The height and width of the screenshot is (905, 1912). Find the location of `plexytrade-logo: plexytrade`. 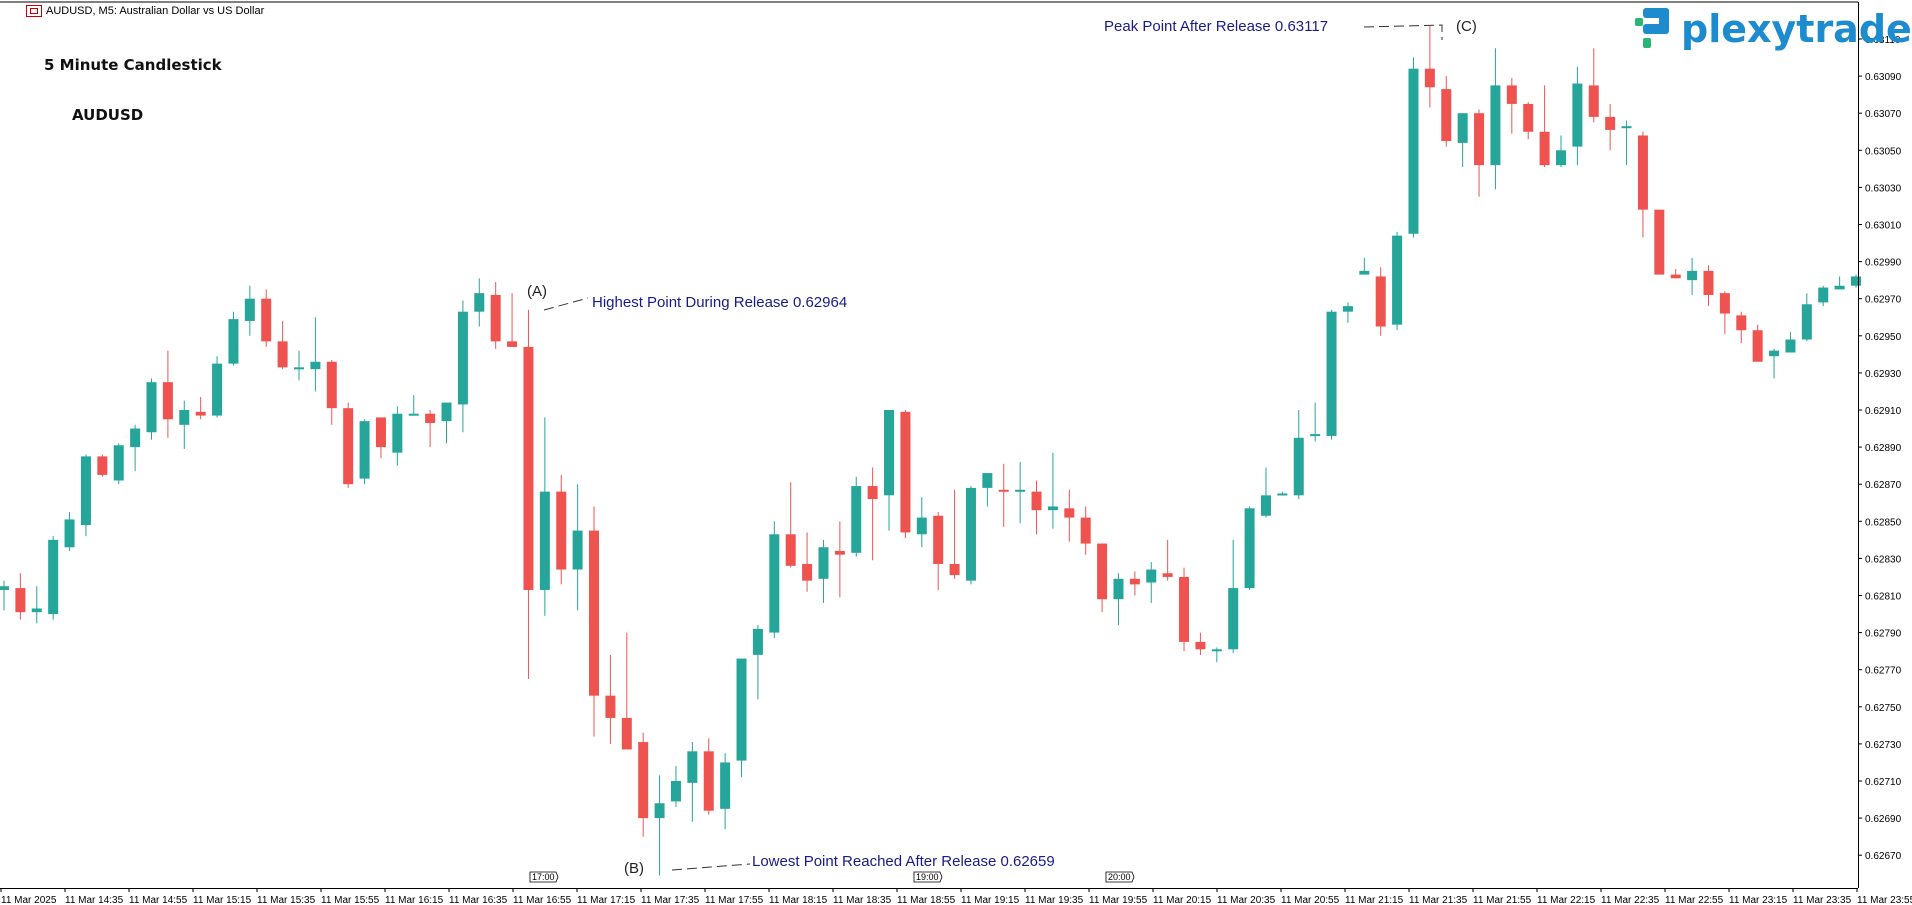

plexytrade-logo: plexytrade is located at coordinates (1772, 29).